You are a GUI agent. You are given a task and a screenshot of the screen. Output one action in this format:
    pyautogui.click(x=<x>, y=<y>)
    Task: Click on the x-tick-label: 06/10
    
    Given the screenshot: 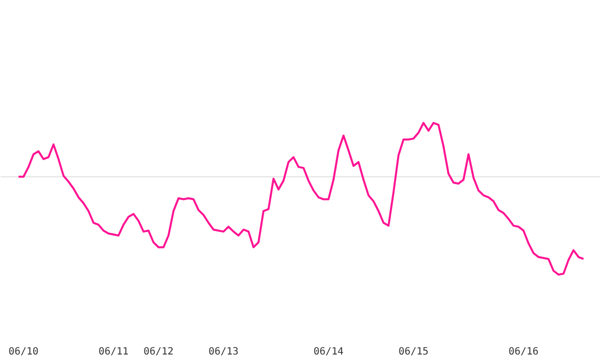 What is the action you would take?
    pyautogui.click(x=23, y=352)
    